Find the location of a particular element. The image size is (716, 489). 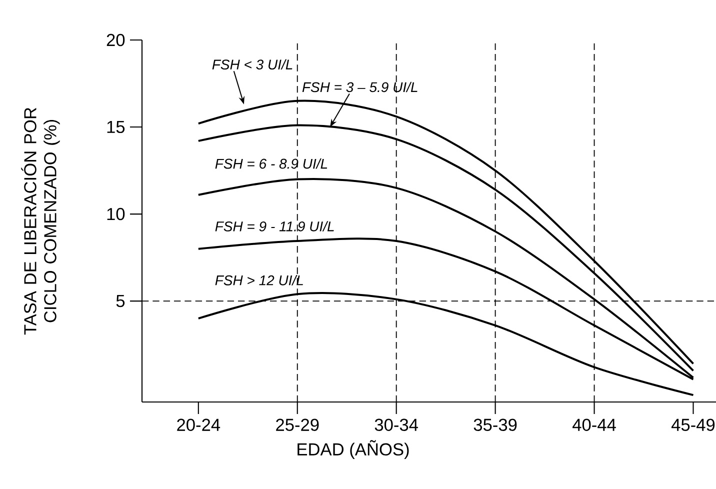

x-tick-label: 35-39 is located at coordinates (495, 424).